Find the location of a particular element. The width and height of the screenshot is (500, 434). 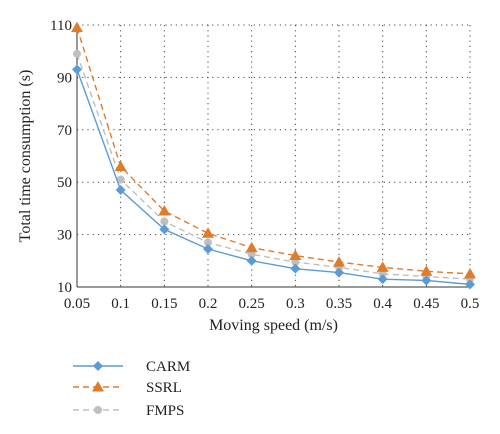

x-tick-label: 0.25 is located at coordinates (252, 304).